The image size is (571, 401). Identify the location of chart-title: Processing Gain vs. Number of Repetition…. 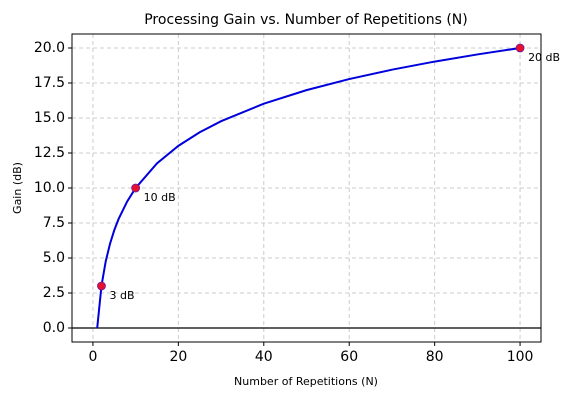
(306, 20).